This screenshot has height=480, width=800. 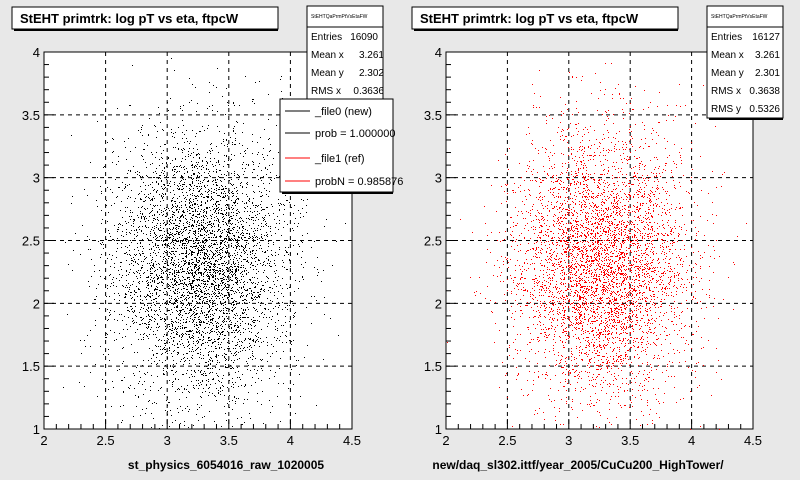 I want to click on left-stats-label-0: Entries, so click(x=326, y=37).